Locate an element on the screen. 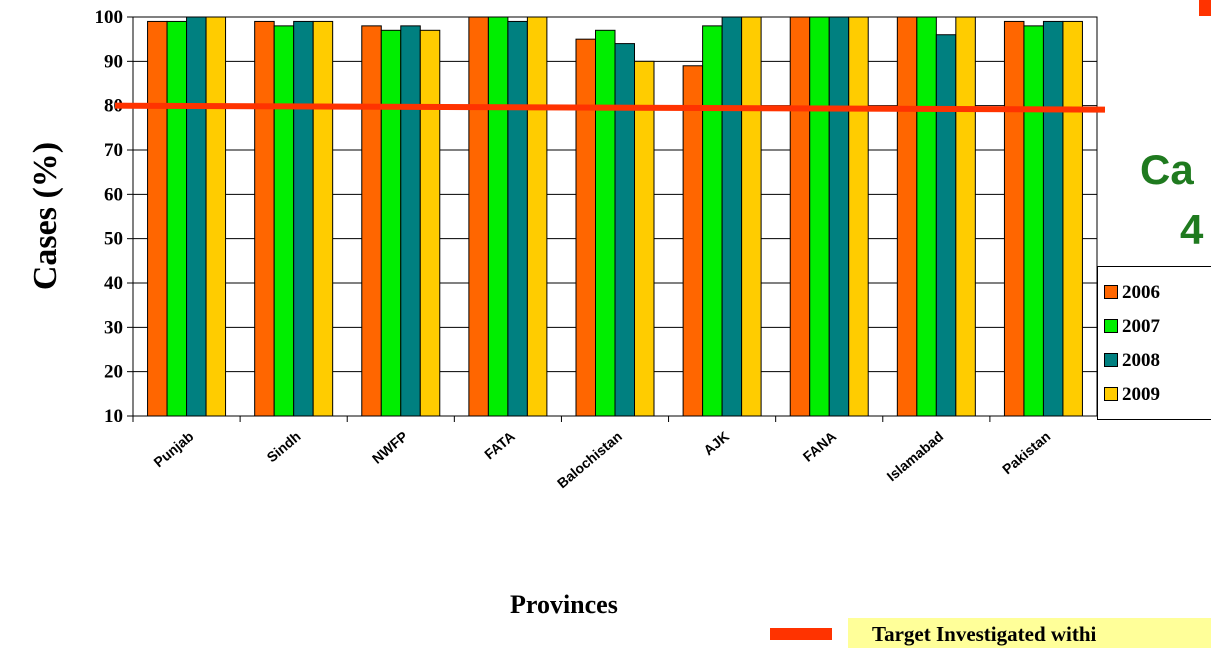 Image resolution: width=1211 pixels, height=648 pixels. y-tick-label: 20 is located at coordinates (113, 372).